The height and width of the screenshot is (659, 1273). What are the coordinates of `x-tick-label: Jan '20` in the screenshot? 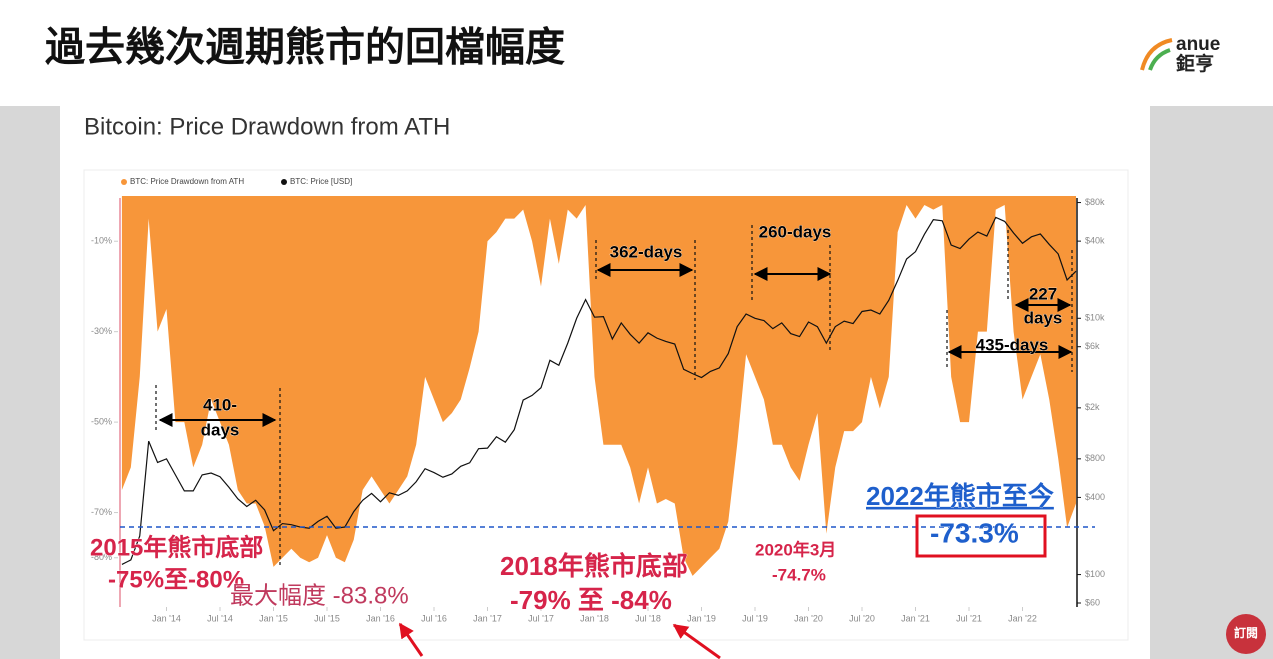 It's located at (808, 618).